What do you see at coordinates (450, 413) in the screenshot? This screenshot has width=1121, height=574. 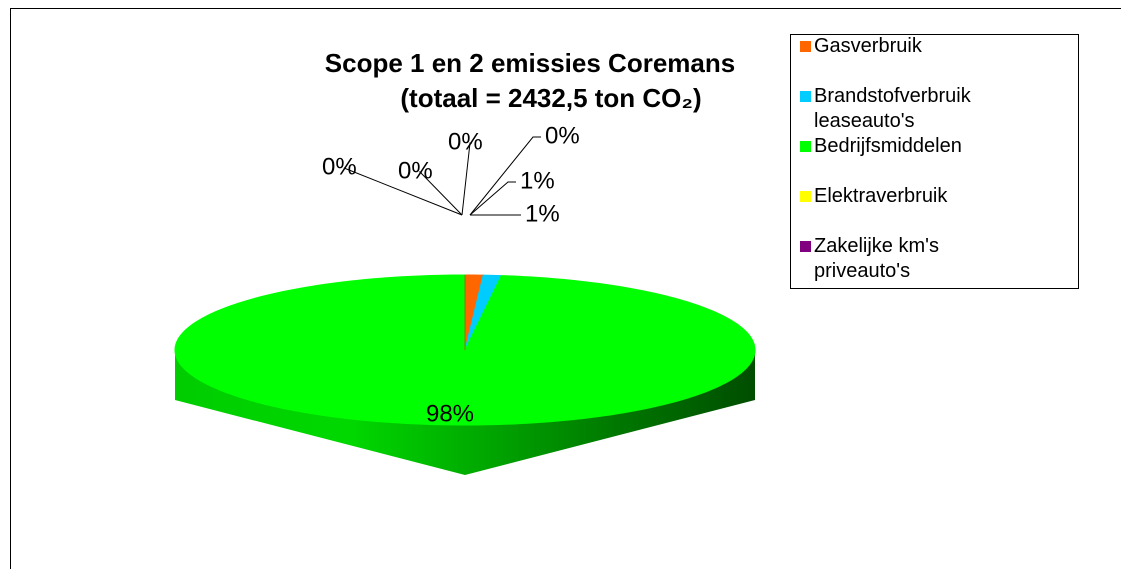 I see `data-label: 98%` at bounding box center [450, 413].